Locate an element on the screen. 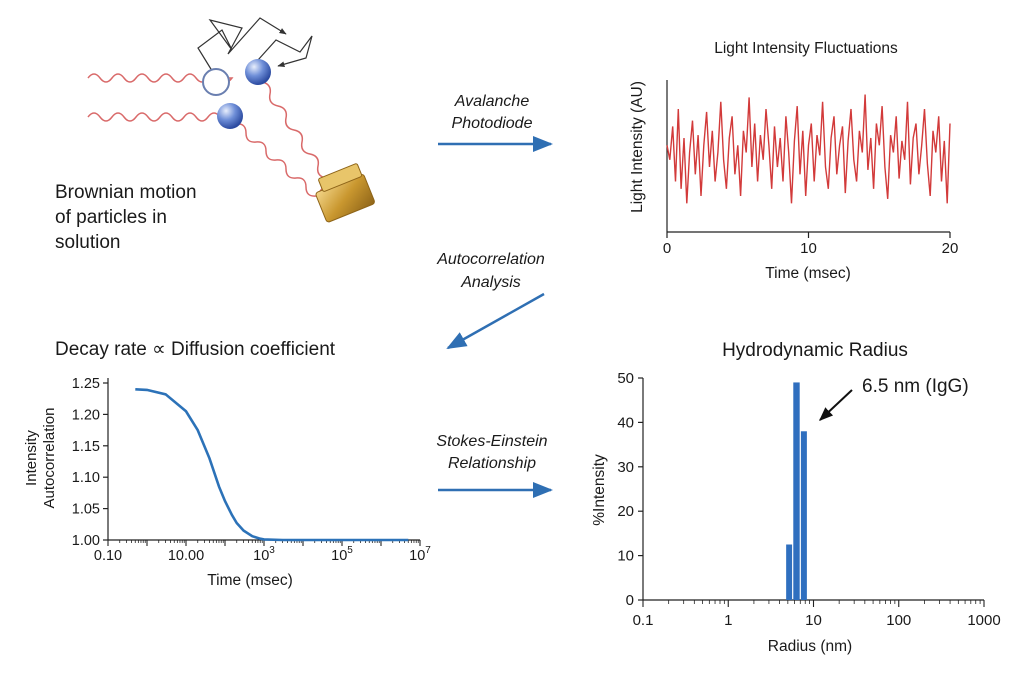  x-tick-label: 10.00 is located at coordinates (186, 556).